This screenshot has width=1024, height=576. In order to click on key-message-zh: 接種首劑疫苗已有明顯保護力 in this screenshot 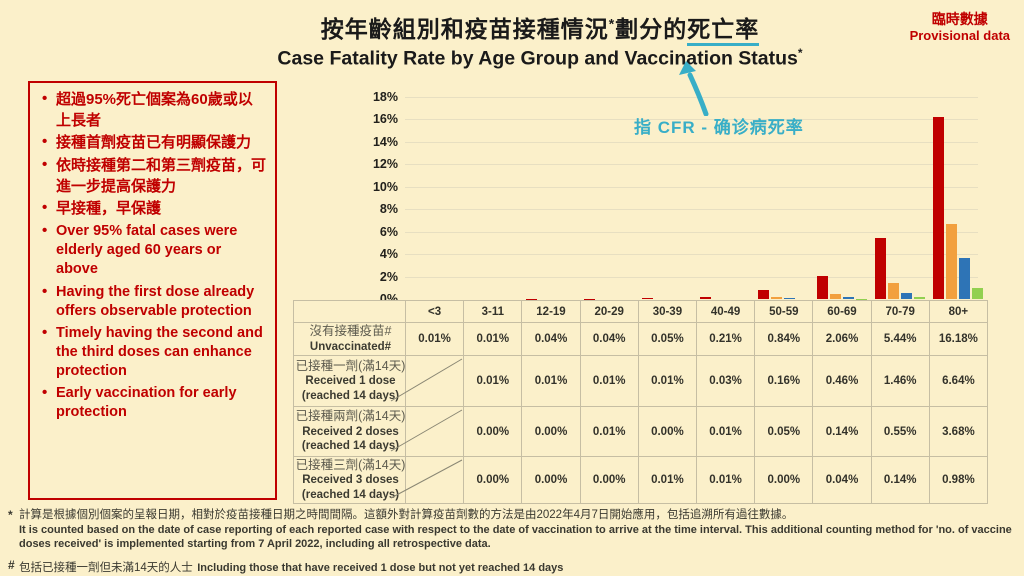, I will do `click(154, 143)`.